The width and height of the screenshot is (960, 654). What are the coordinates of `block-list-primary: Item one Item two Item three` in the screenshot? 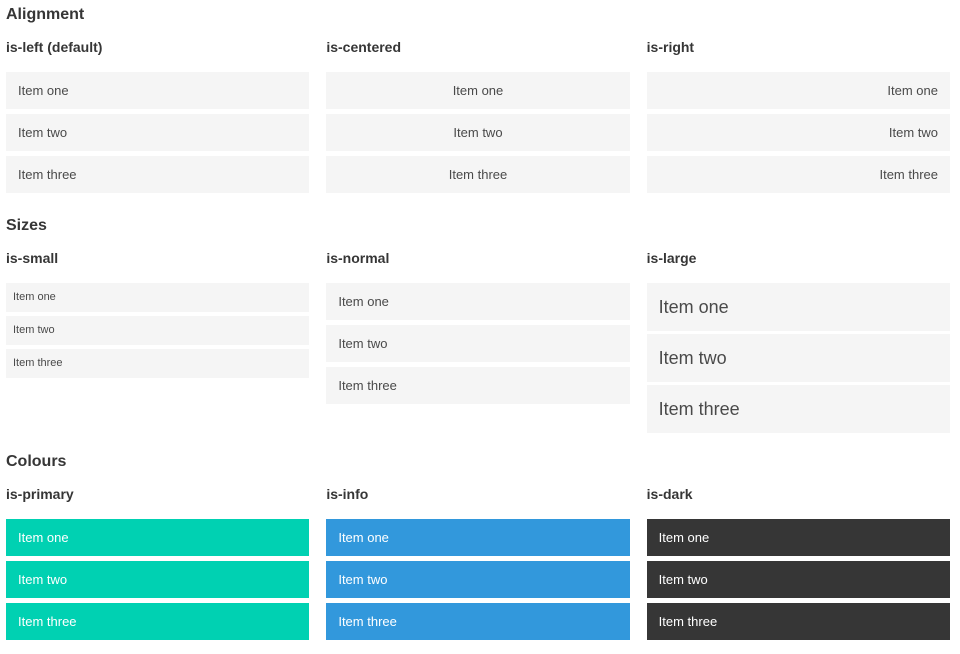 It's located at (158, 579).